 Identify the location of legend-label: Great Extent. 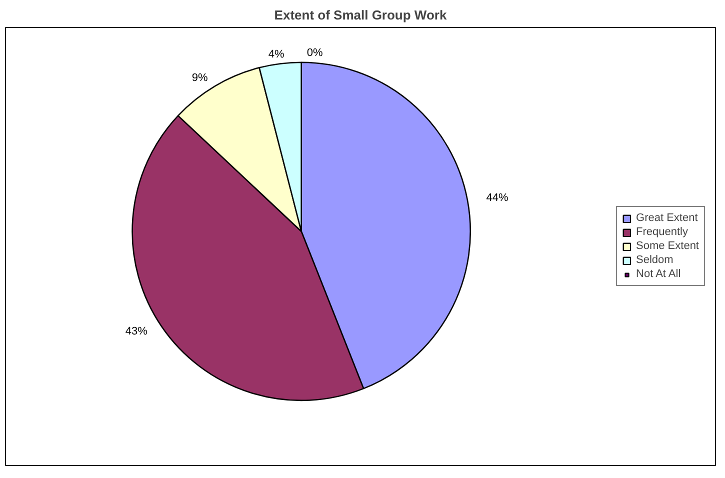
(667, 218).